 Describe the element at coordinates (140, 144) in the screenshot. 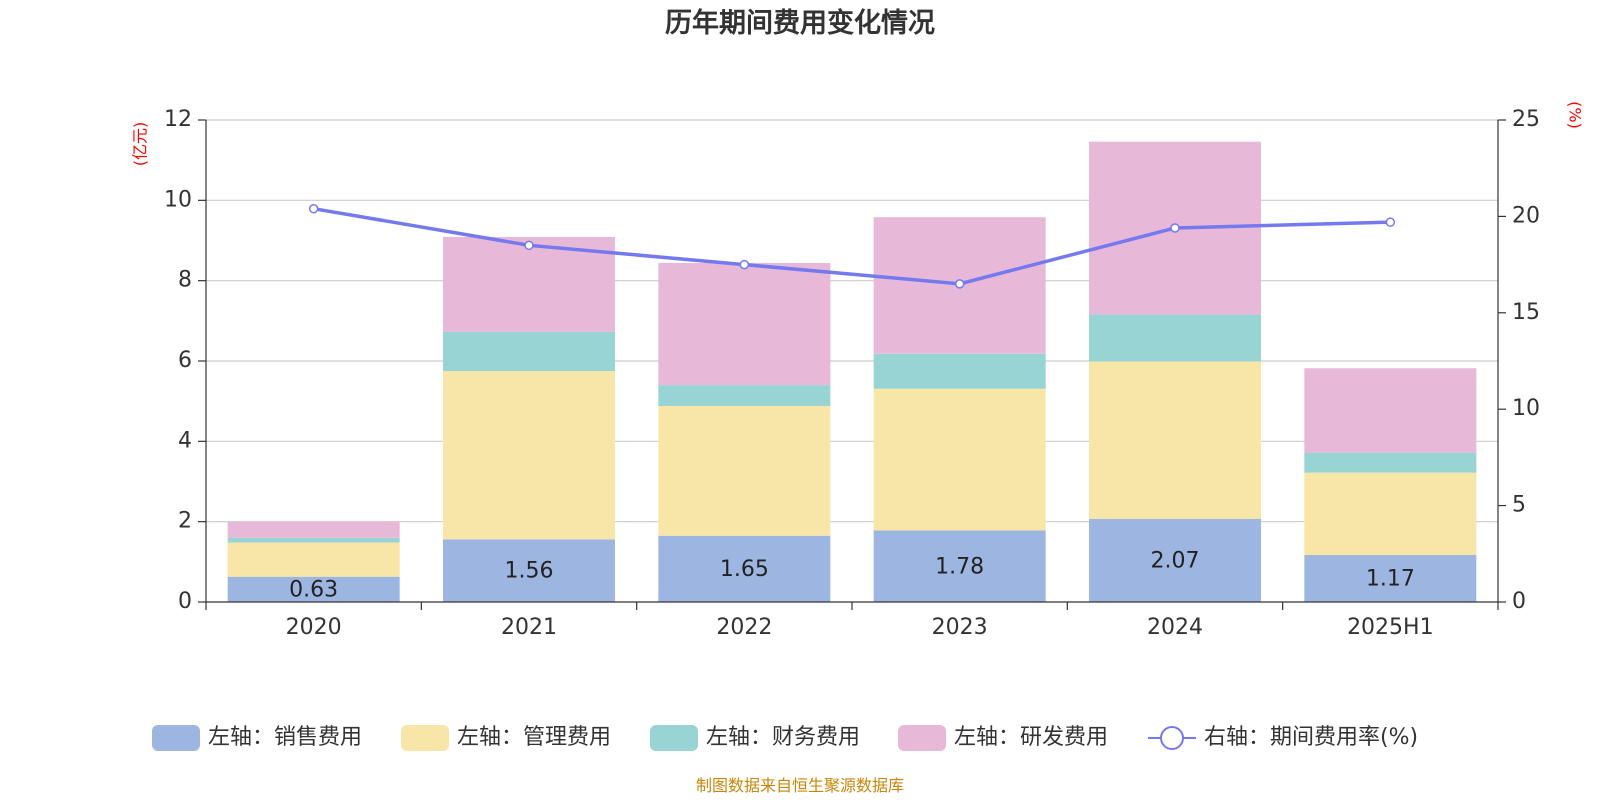

I see `left-axis-unit-label: (亿元)` at that location.